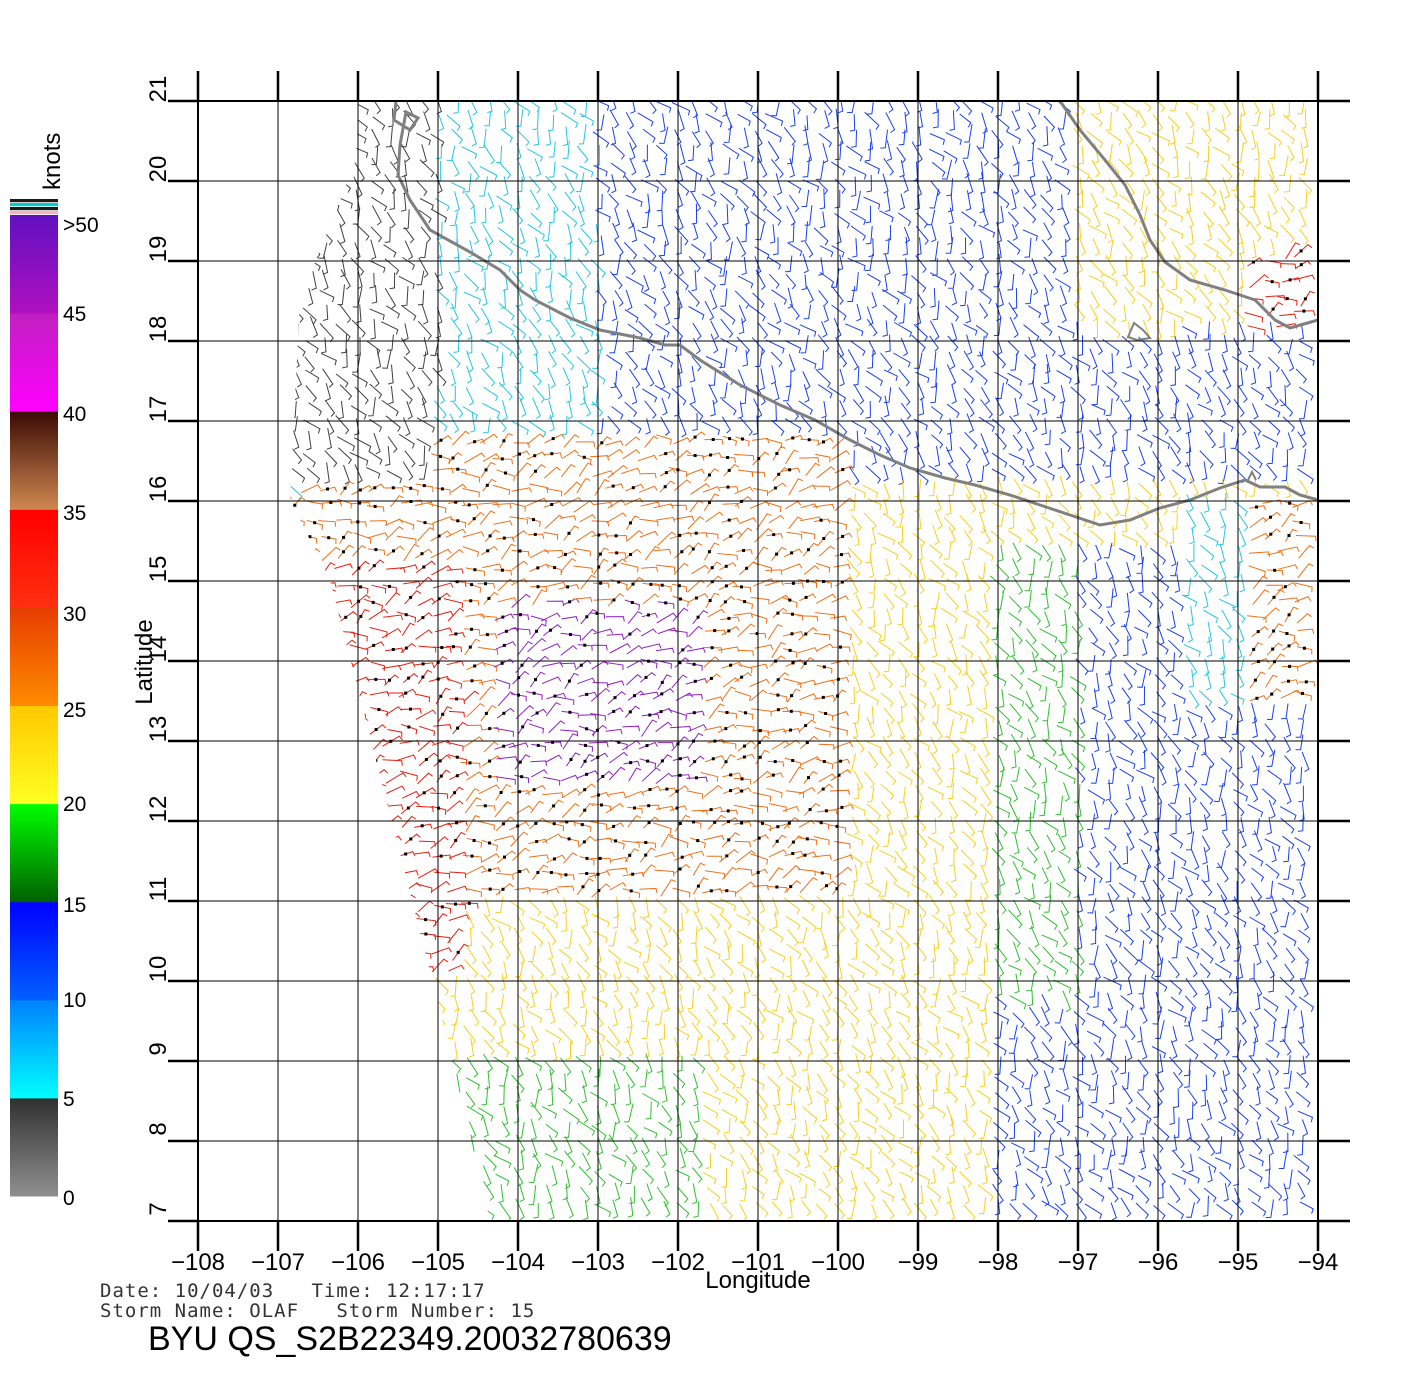 The height and width of the screenshot is (1400, 1420). I want to click on storm-info-line: Storm Name: OLAF Storm Number: 15, so click(318, 1311).